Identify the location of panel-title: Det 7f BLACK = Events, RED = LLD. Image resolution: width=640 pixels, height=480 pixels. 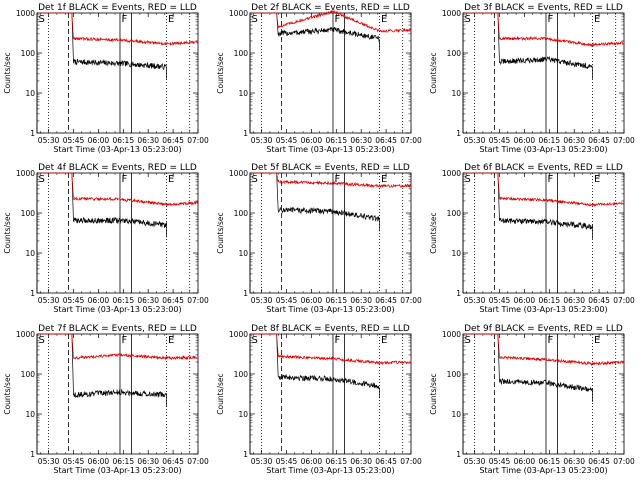
(117, 329).